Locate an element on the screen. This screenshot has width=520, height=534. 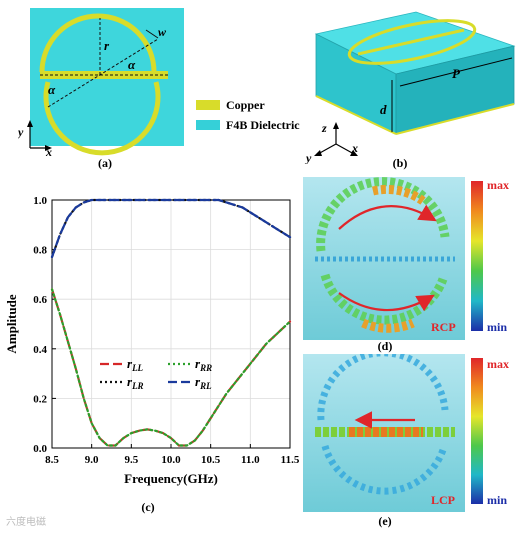
mode-label-lcp: LCP is located at coordinates (443, 500).